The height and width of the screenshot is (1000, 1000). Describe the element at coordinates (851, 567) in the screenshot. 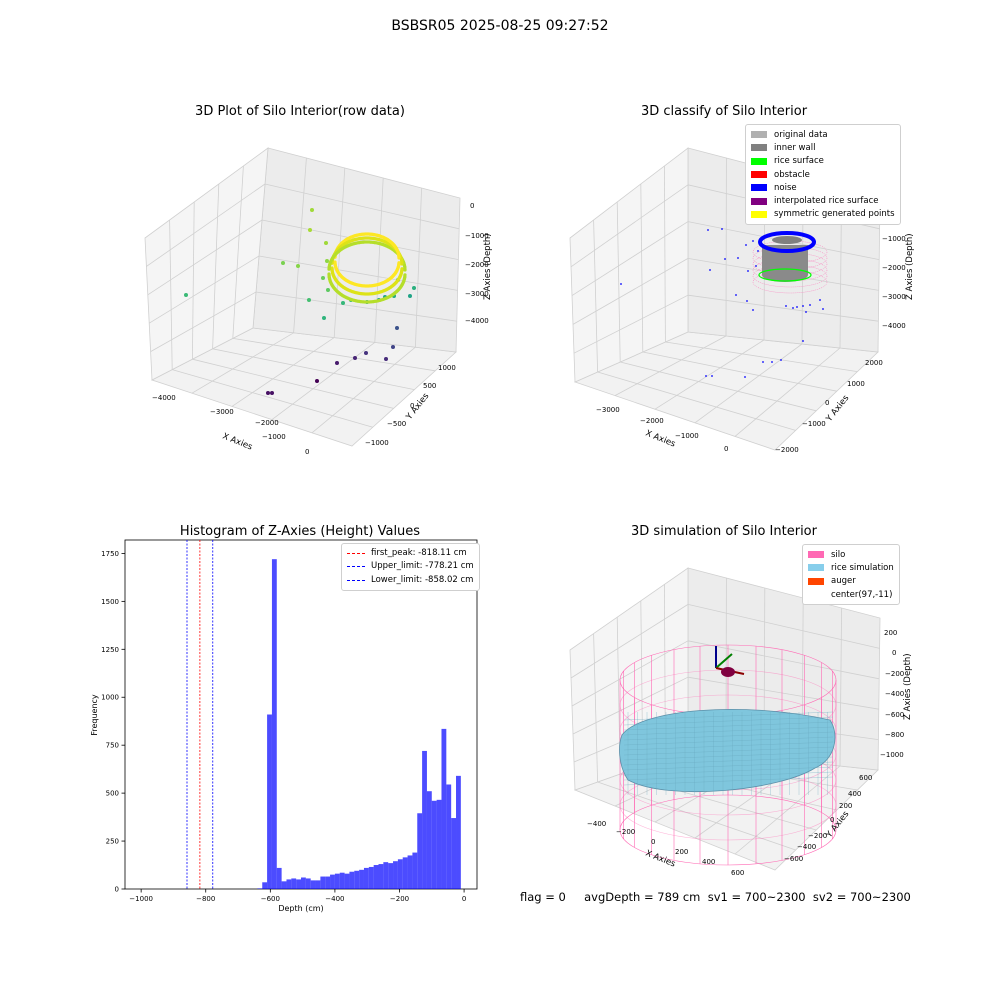

I see `legend-item: rice simulation` at that location.